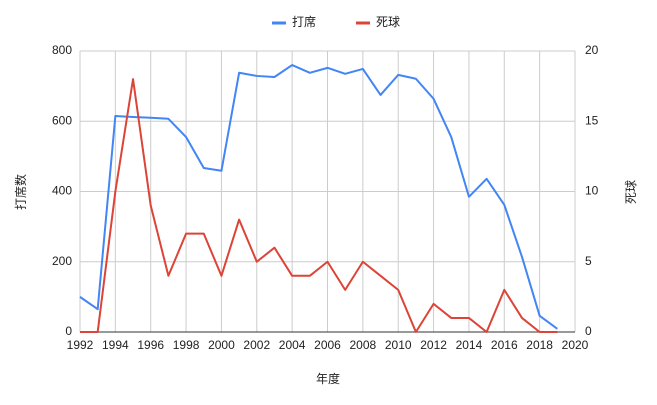  What do you see at coordinates (80, 345) in the screenshot?
I see `x-tick-label: 1992` at bounding box center [80, 345].